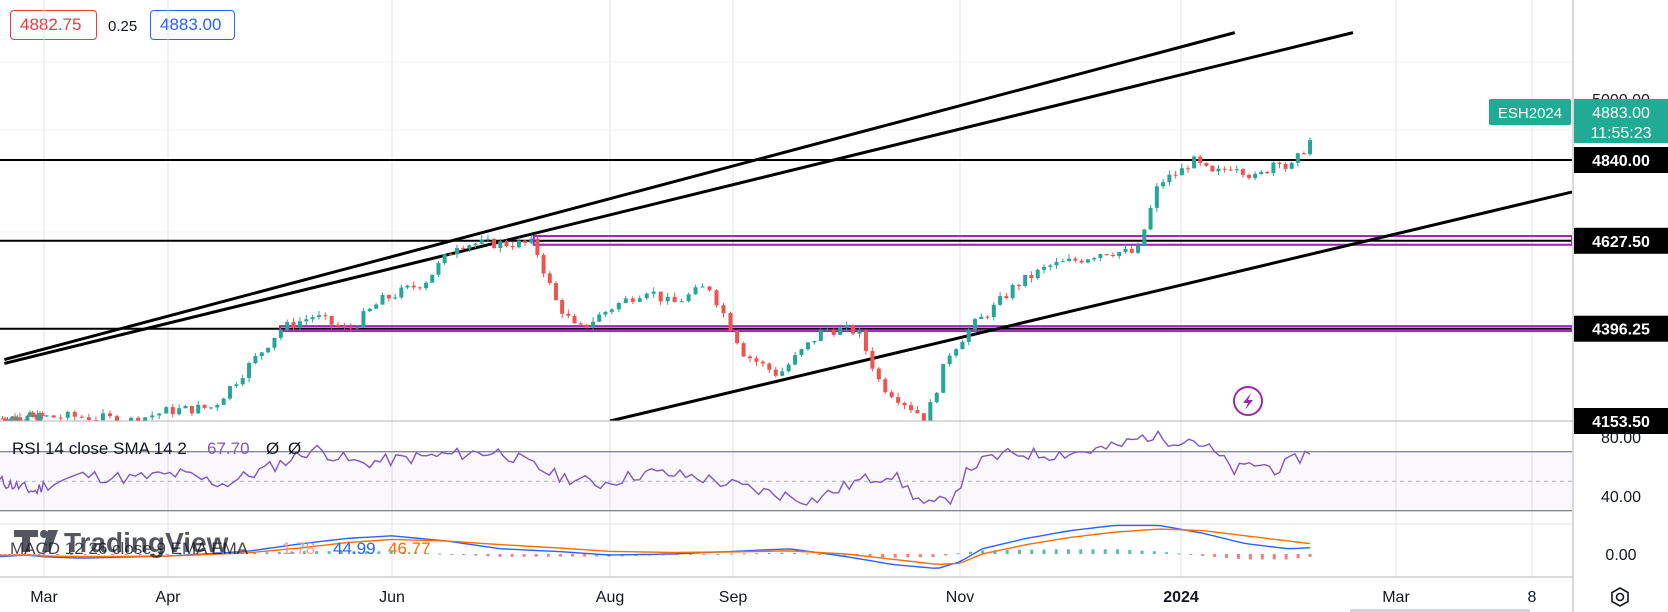 This screenshot has height=612, width=1668. What do you see at coordinates (786, 470) in the screenshot?
I see `rsi-pane` at bounding box center [786, 470].